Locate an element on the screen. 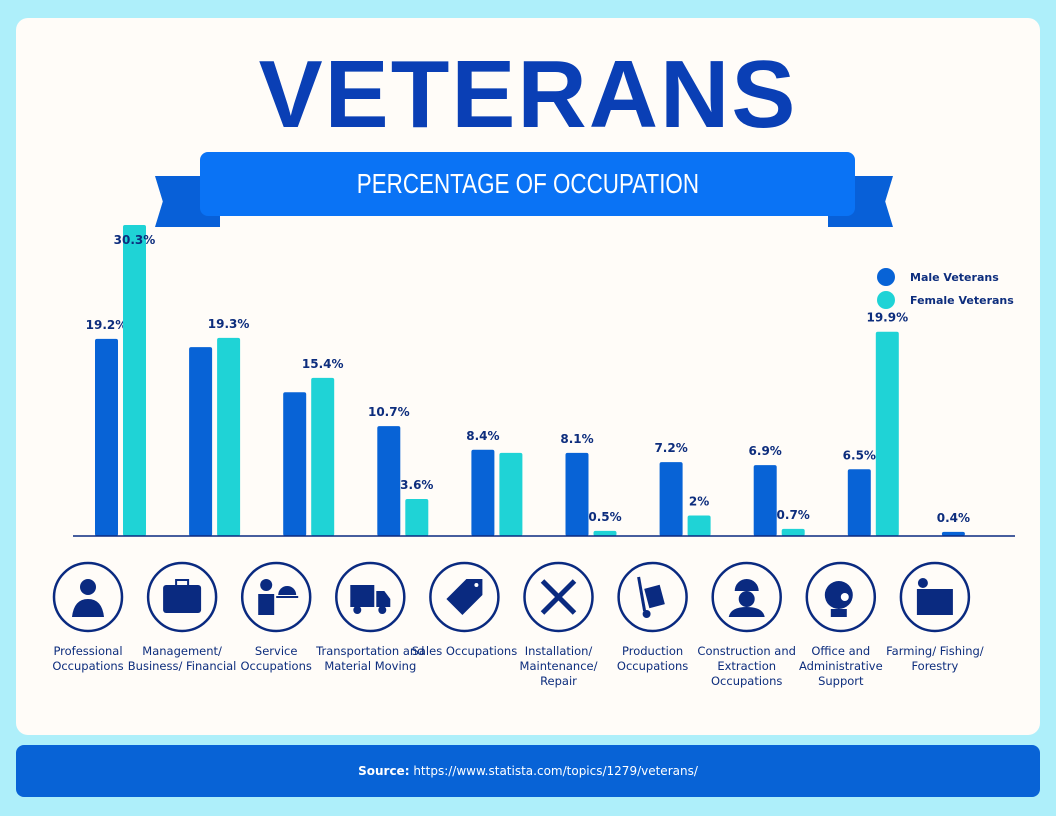 The width and height of the screenshot is (1056, 816). page-title: VETERANS is located at coordinates (528, 94).